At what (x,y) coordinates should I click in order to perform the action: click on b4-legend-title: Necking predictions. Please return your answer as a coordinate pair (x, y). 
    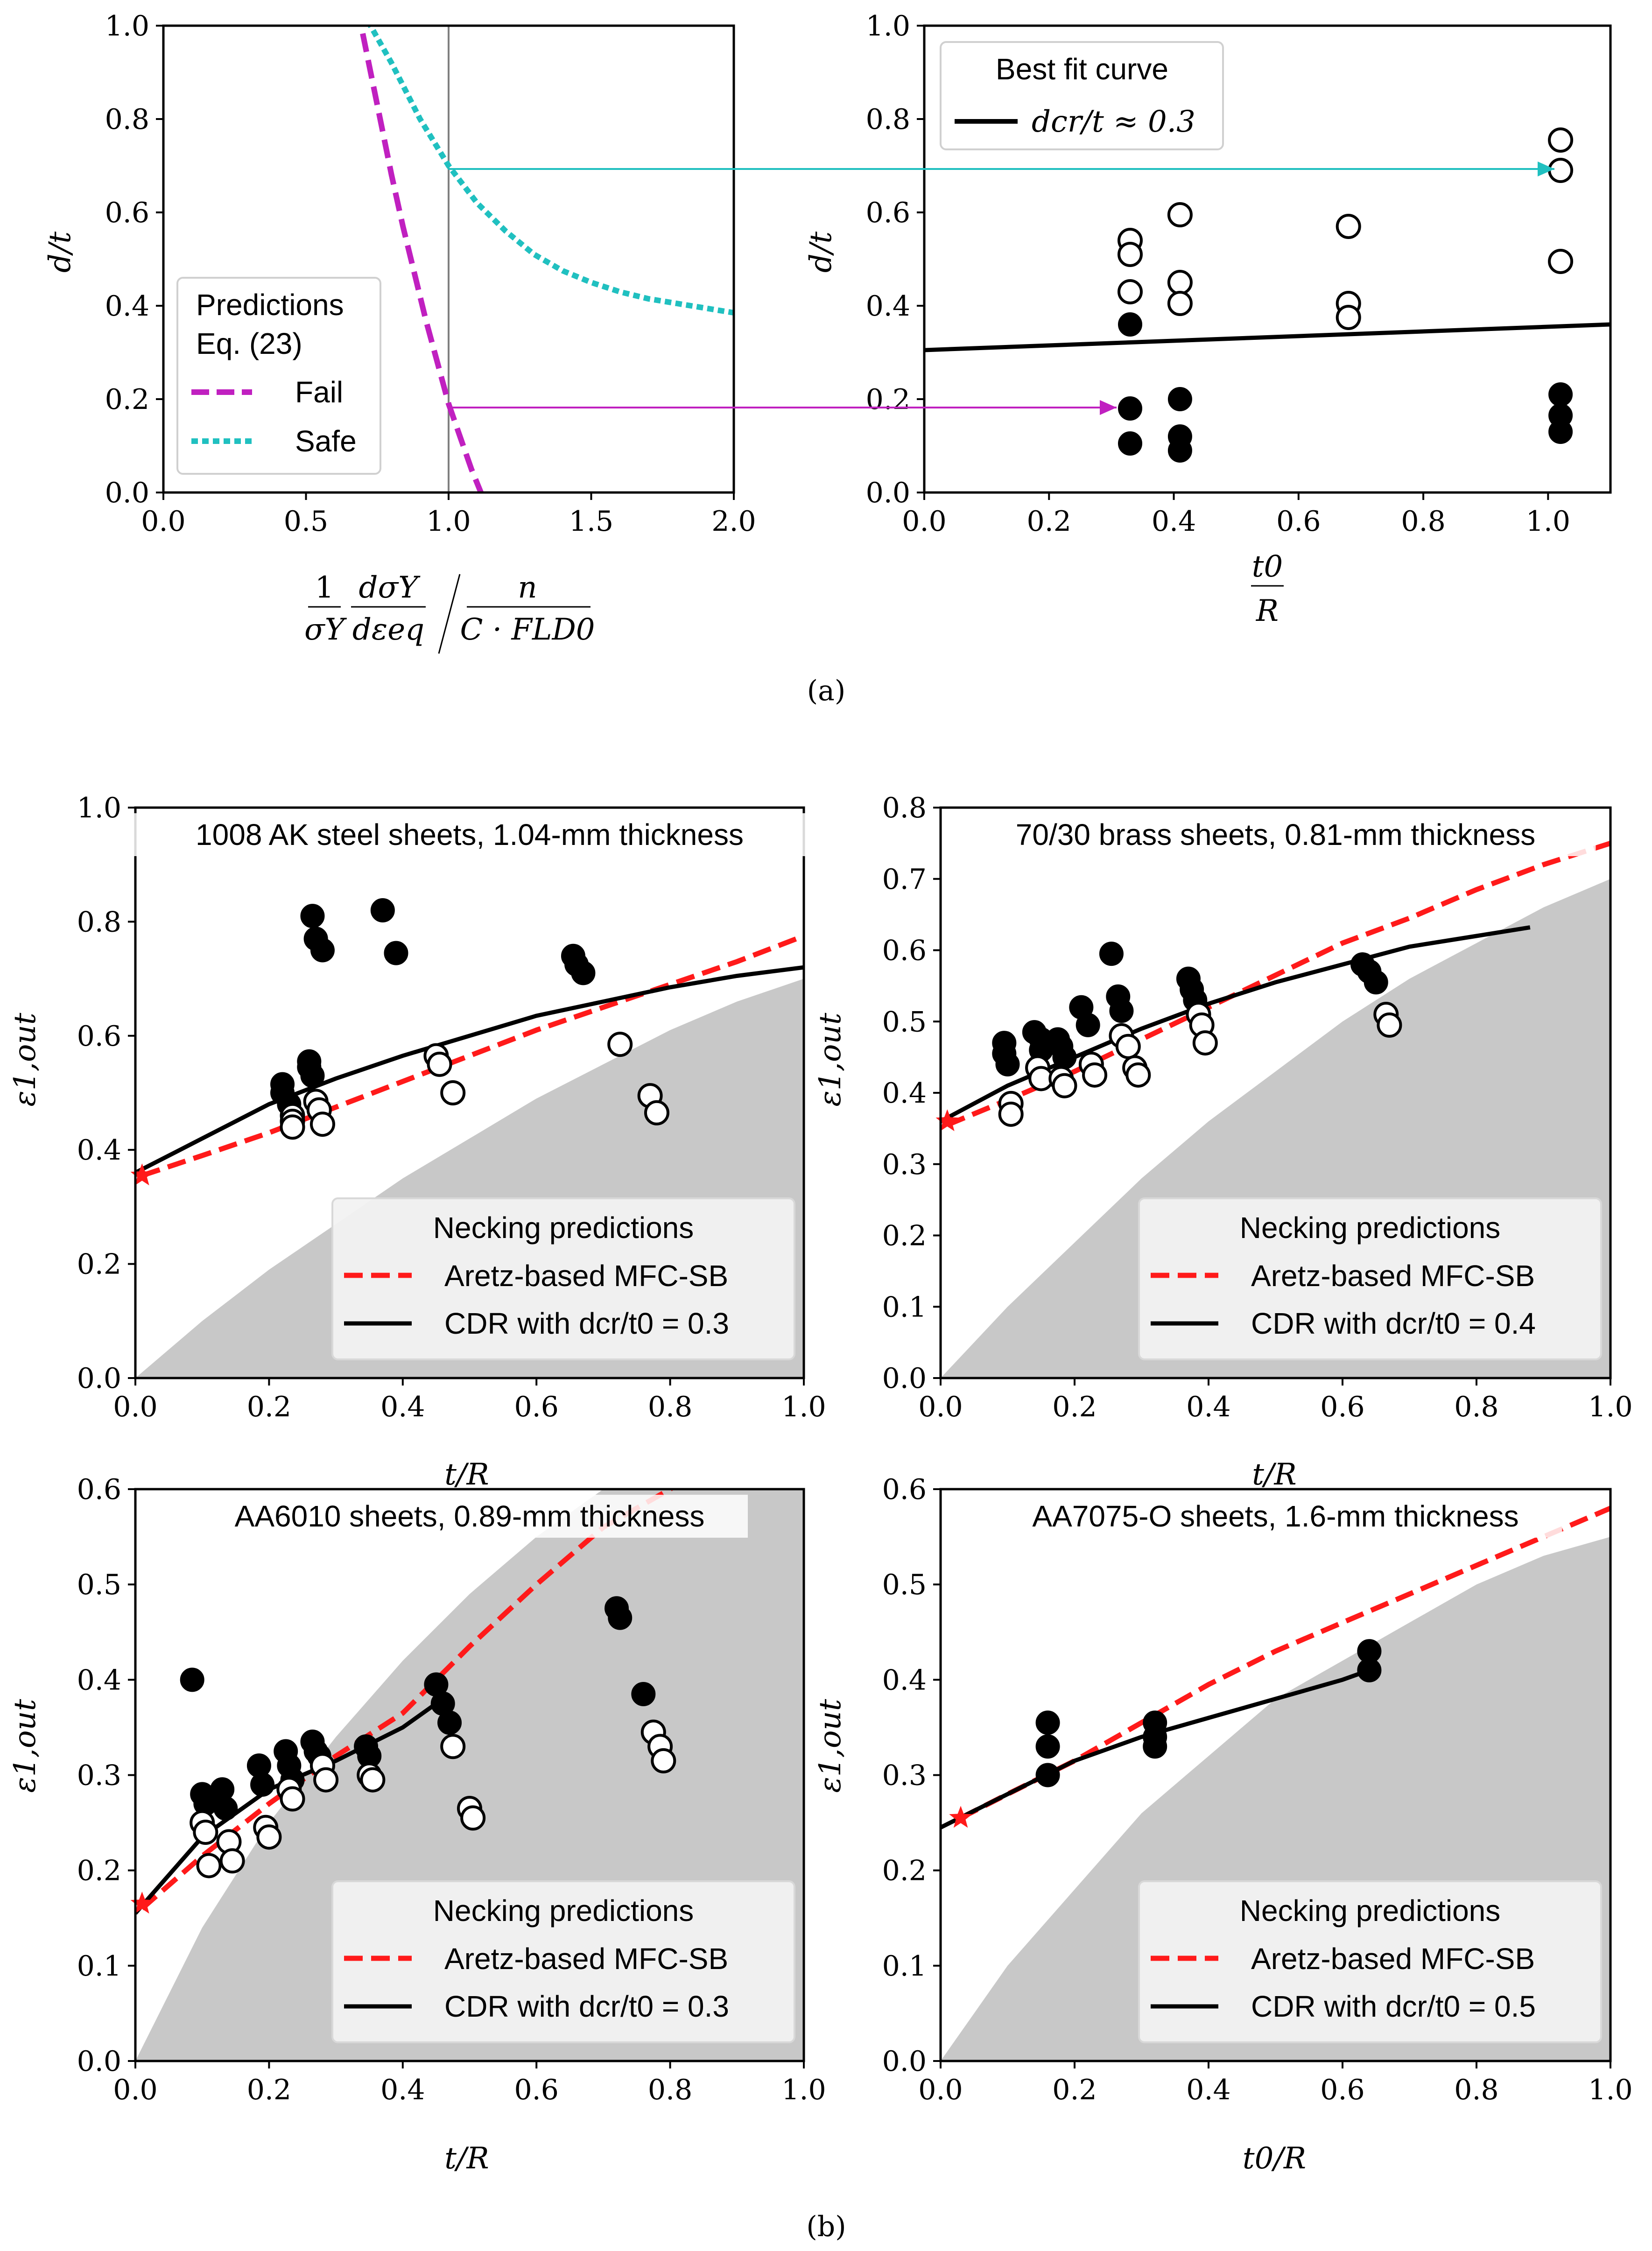
    Looking at the image, I should click on (1370, 1910).